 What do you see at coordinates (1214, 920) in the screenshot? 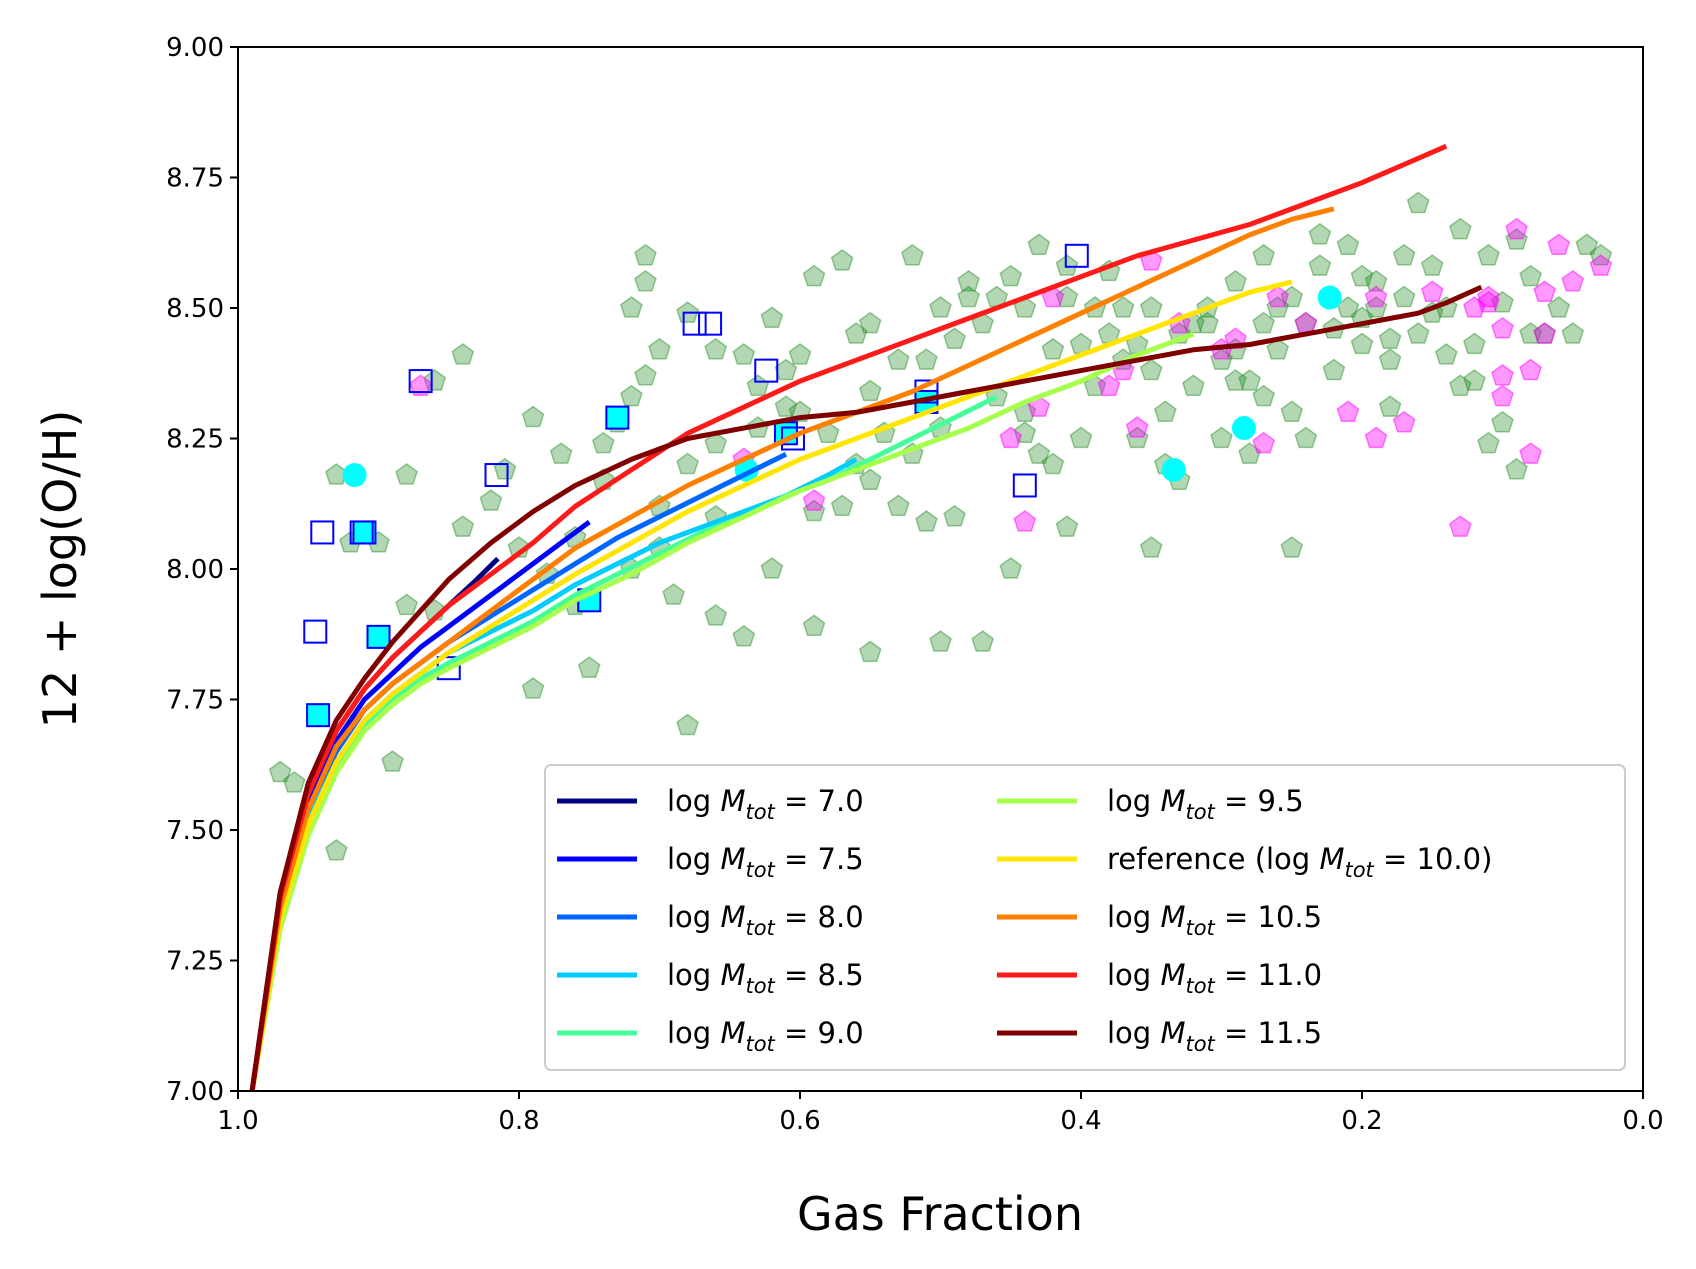
I see `legend-label-7: log Mtot = 10.5` at bounding box center [1214, 920].